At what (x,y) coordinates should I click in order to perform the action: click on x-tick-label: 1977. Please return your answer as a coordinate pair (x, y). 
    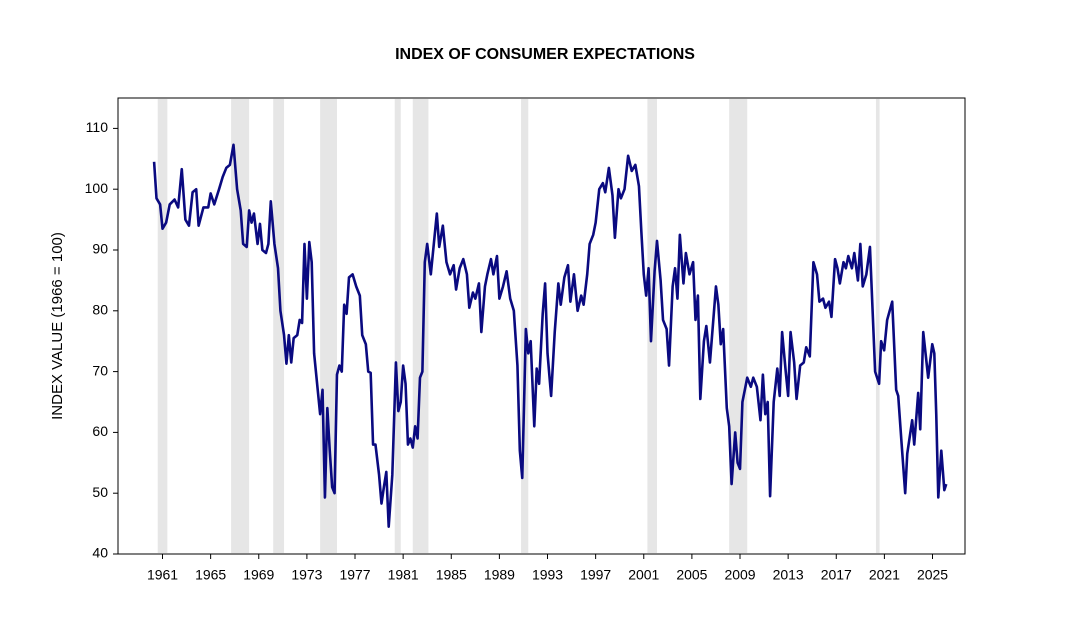
    Looking at the image, I should click on (354, 575).